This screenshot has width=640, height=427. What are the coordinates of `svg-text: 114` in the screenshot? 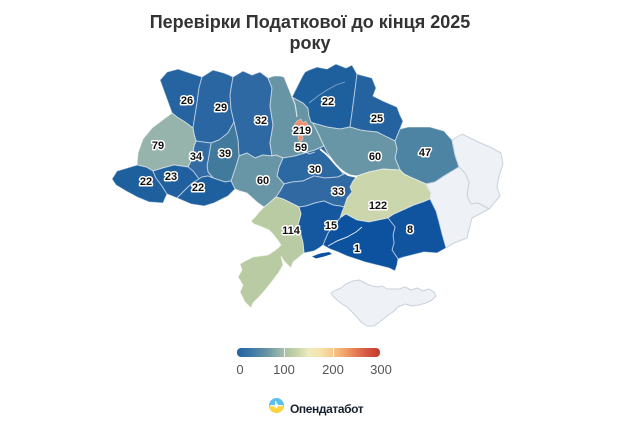 It's located at (291, 231).